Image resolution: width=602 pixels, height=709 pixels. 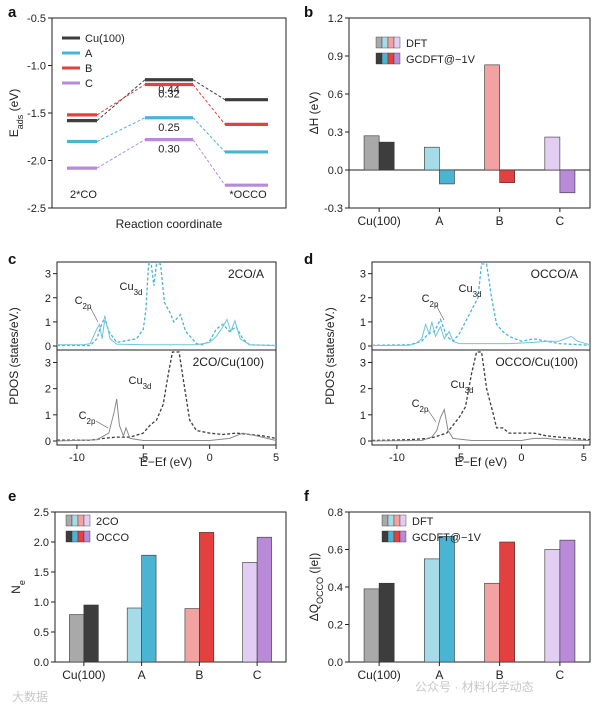 What do you see at coordinates (432, 610) in the screenshot?
I see `panel-f-bar-DFT-A` at bounding box center [432, 610].